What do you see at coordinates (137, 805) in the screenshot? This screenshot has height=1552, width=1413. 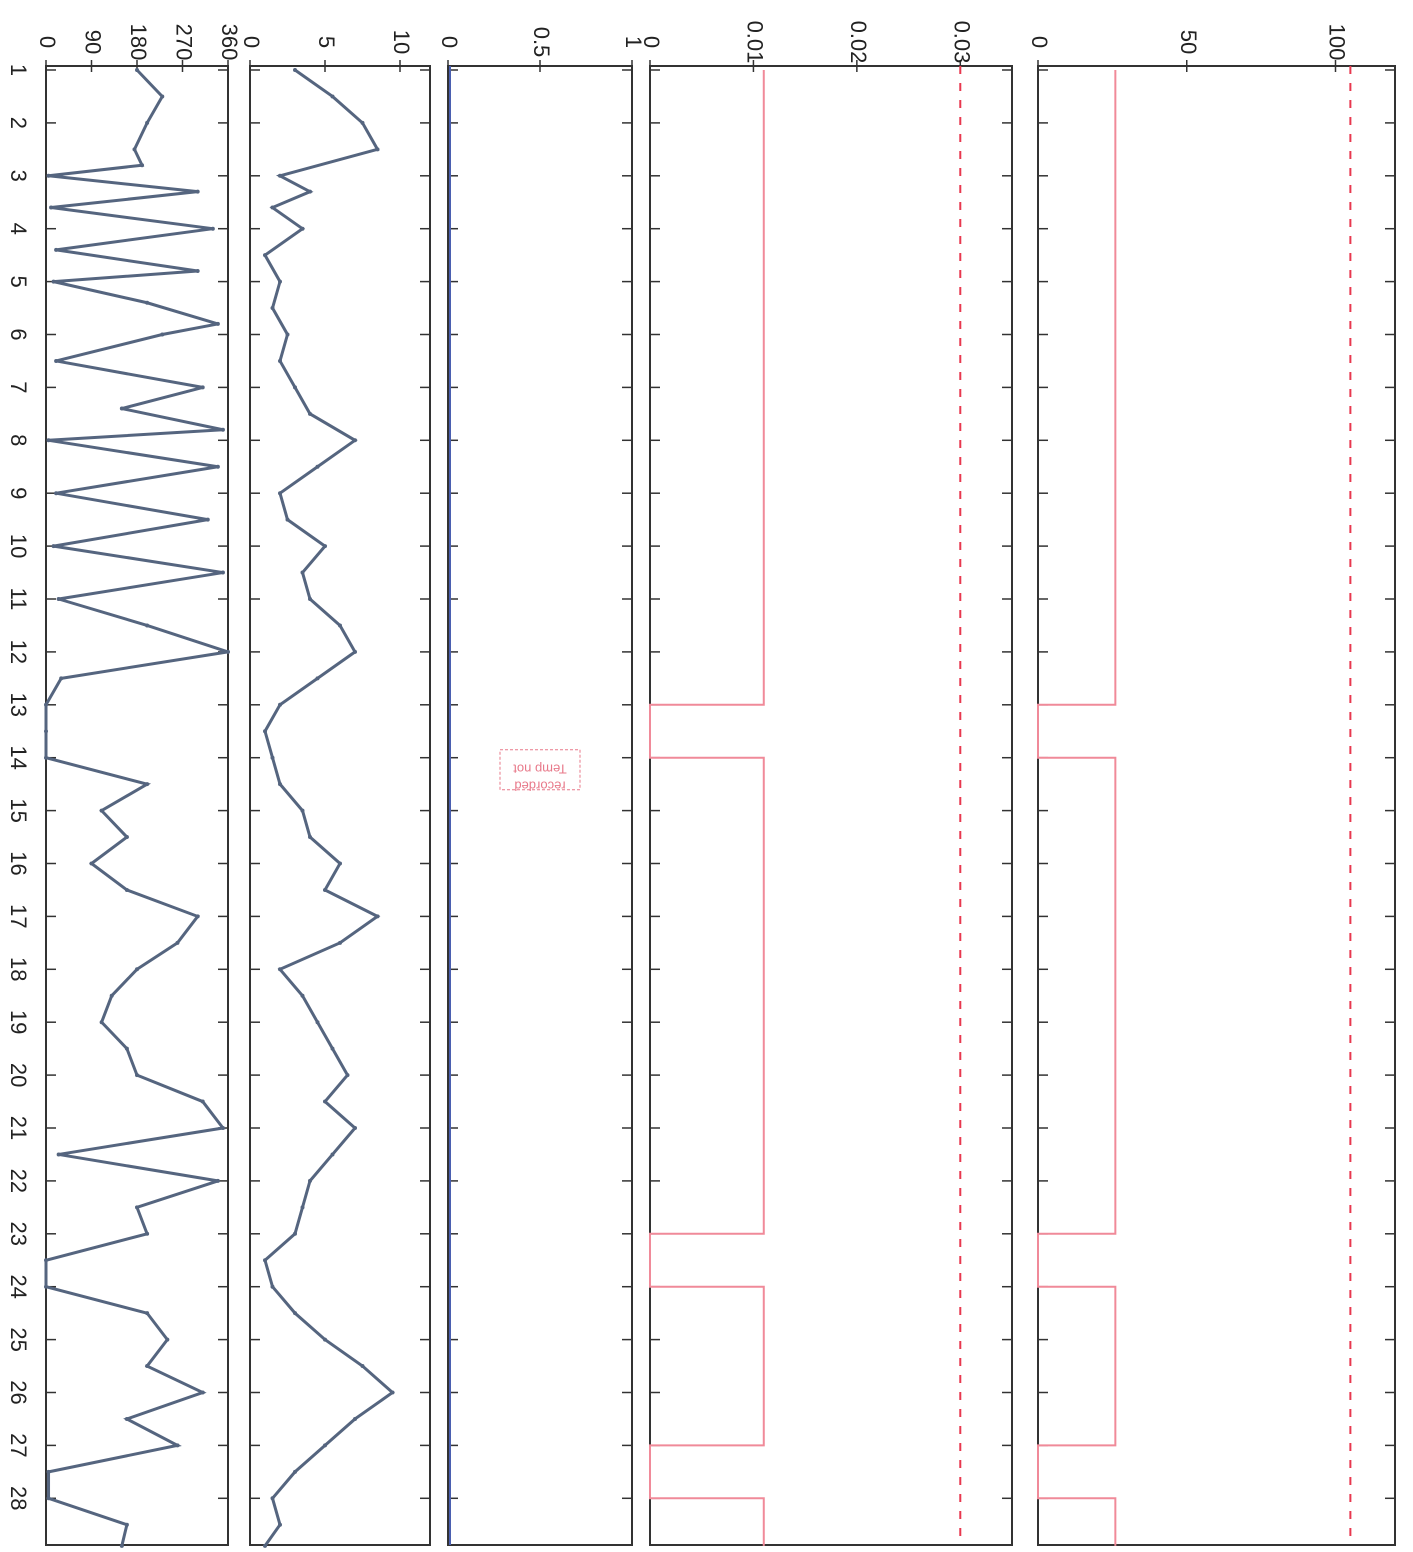 I see `panel-5-frame` at bounding box center [137, 805].